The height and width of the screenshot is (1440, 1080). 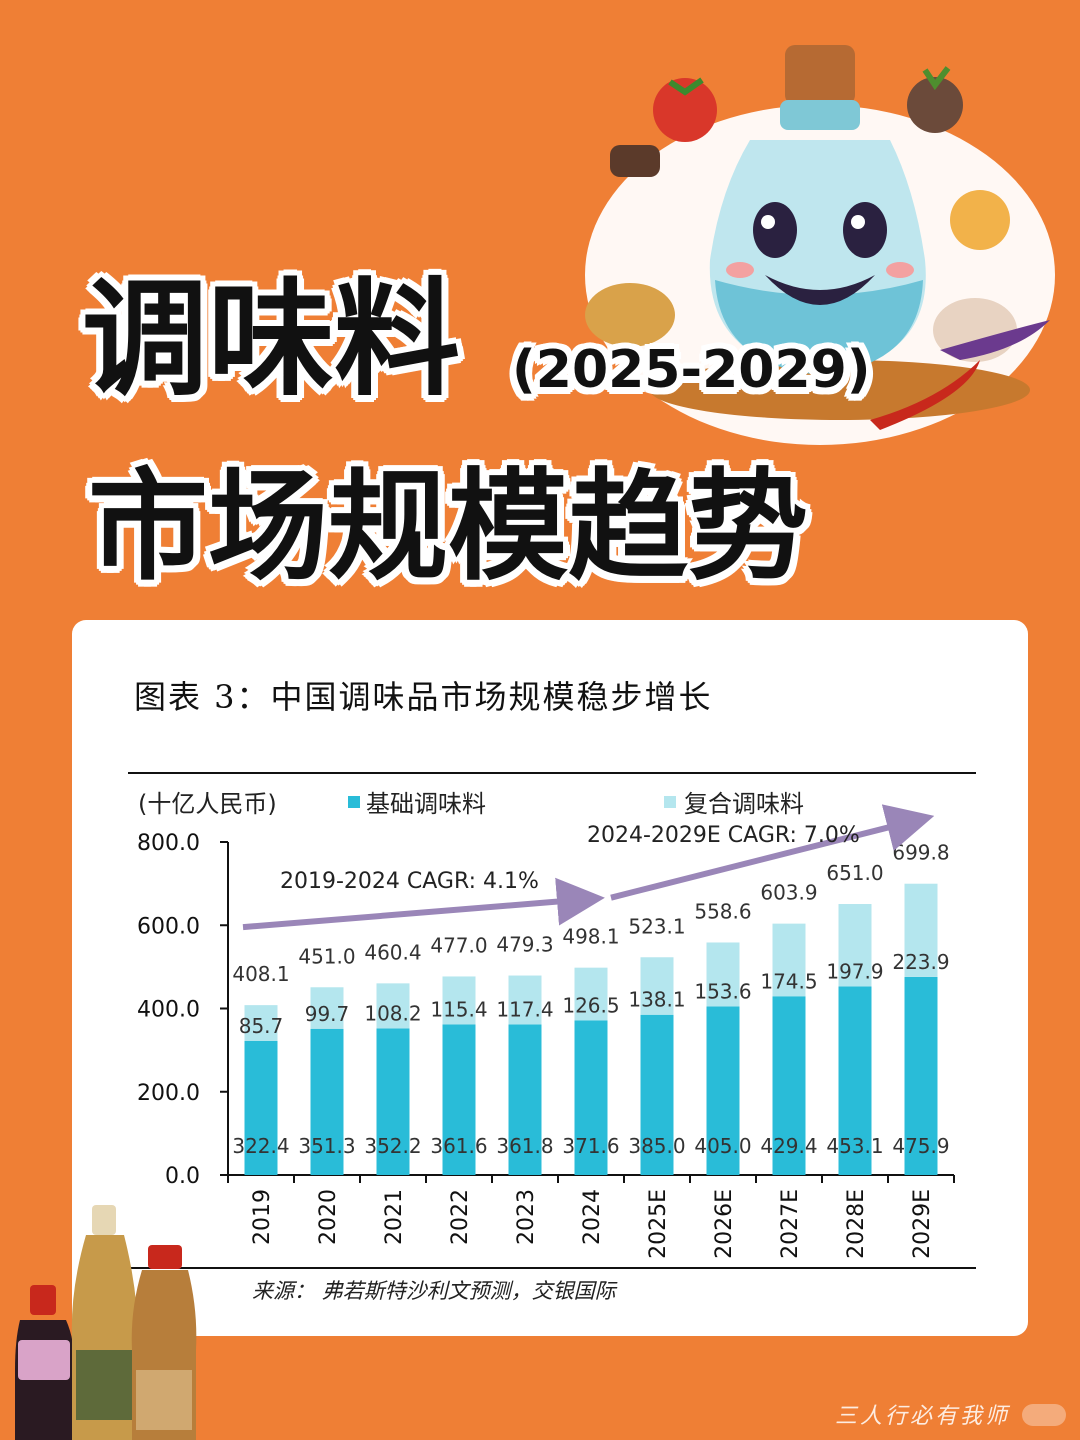 I want to click on data-label-basic: 453.1, so click(x=854, y=1146).